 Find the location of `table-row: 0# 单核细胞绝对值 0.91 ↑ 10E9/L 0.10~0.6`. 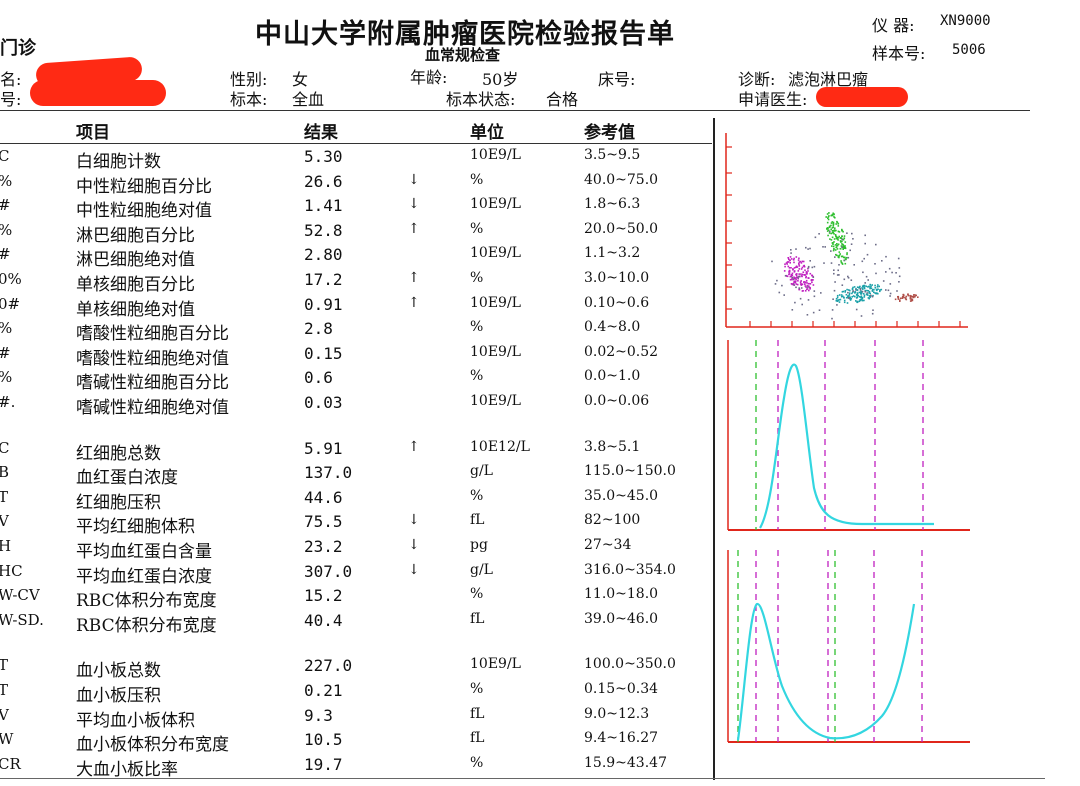

table-row: 0# 单核细胞绝对值 0.91 ↑ 10E9/L 0.10~0.6 is located at coordinates (356, 307).